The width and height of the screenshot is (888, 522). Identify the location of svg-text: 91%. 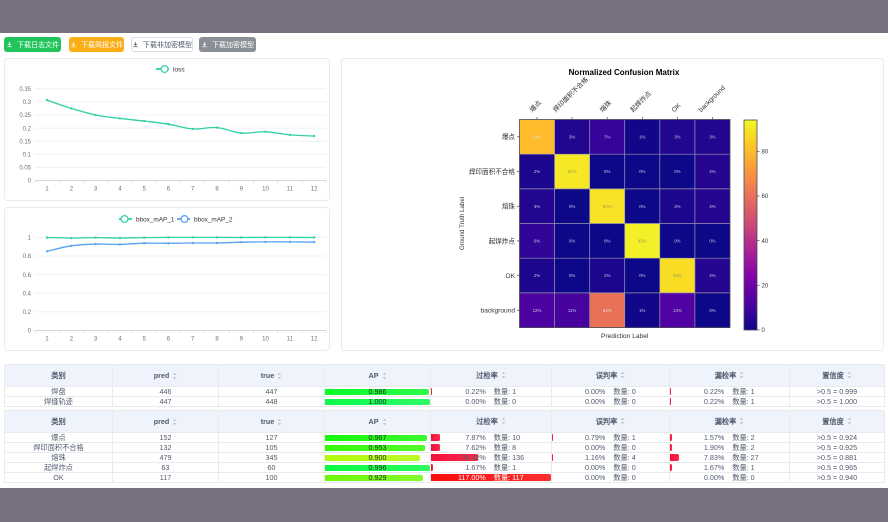
(572, 171).